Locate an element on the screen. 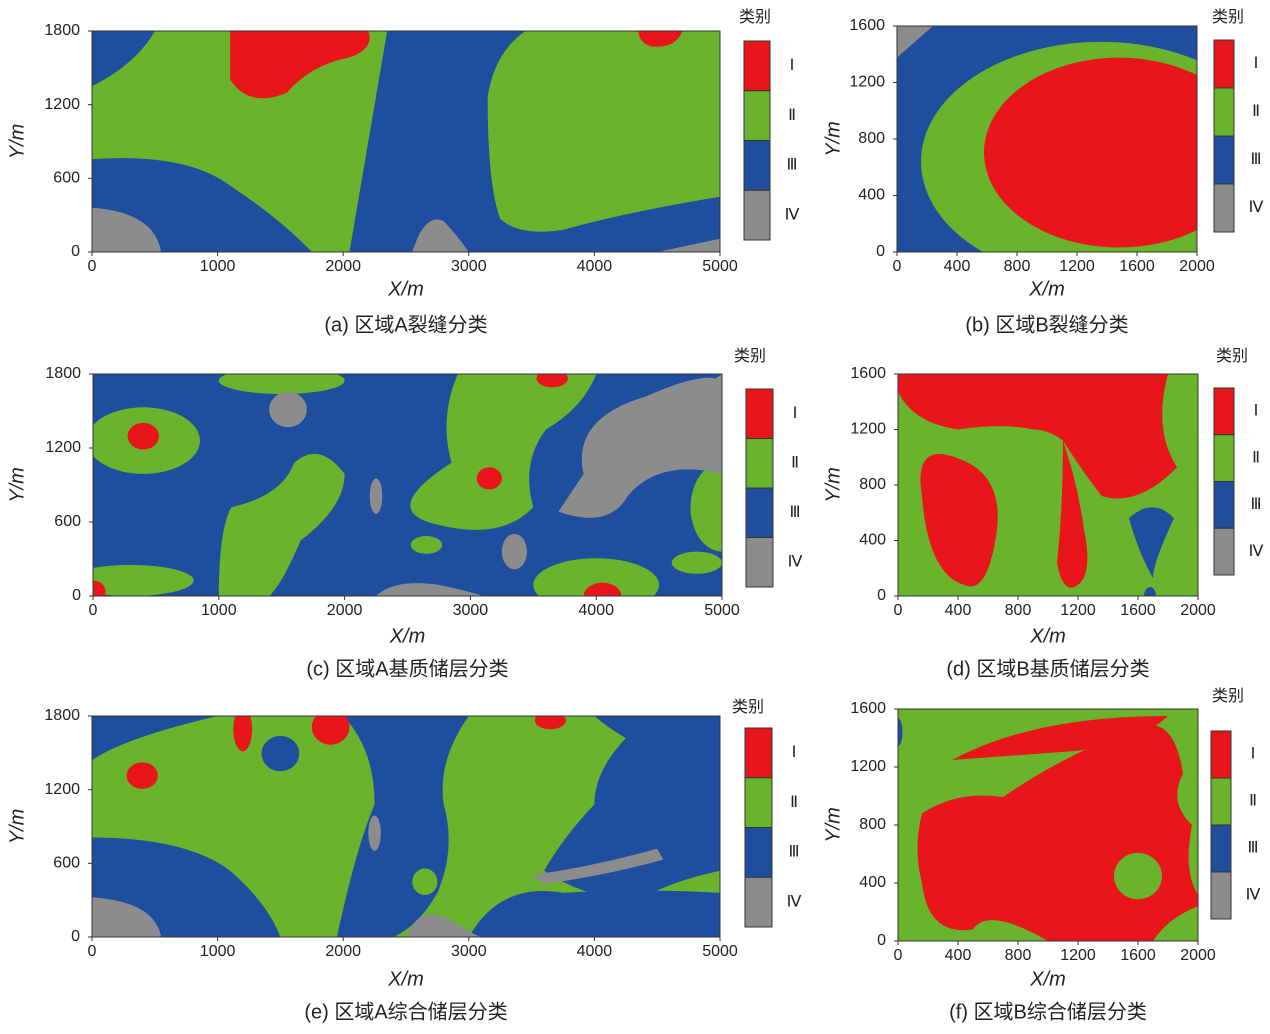 This screenshot has width=1270, height=1034. caption: (d) 区域B基质储层分类 is located at coordinates (1047, 668).